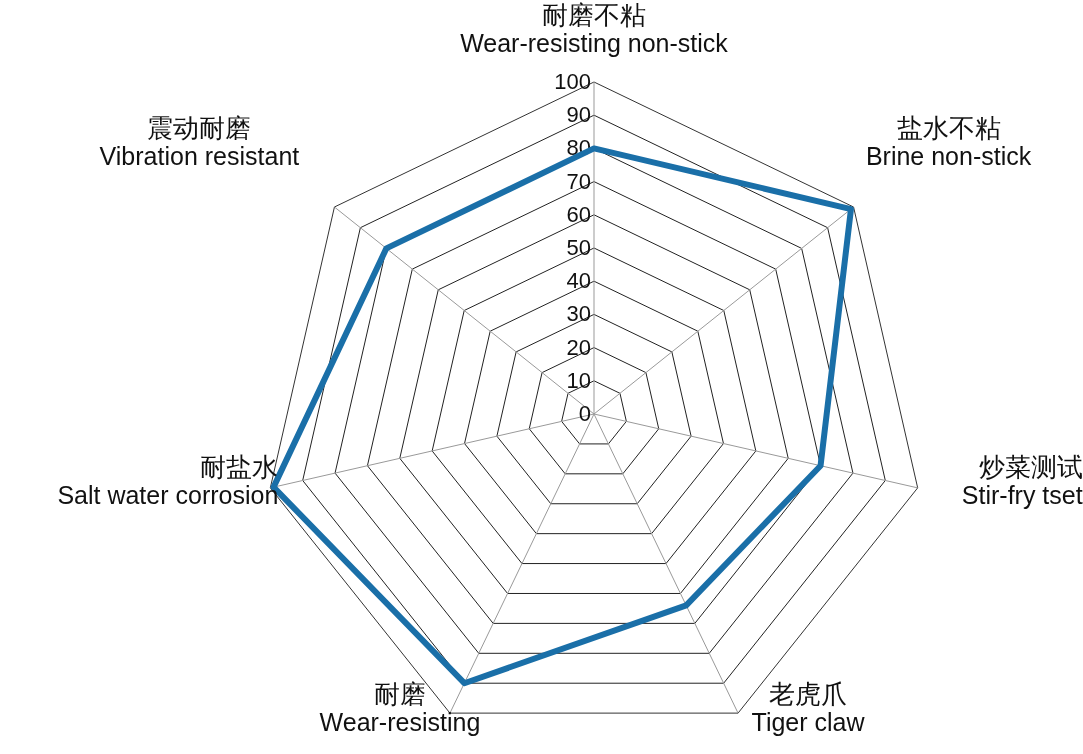  What do you see at coordinates (578, 314) in the screenshot?
I see `y-tick-label: 30` at bounding box center [578, 314].